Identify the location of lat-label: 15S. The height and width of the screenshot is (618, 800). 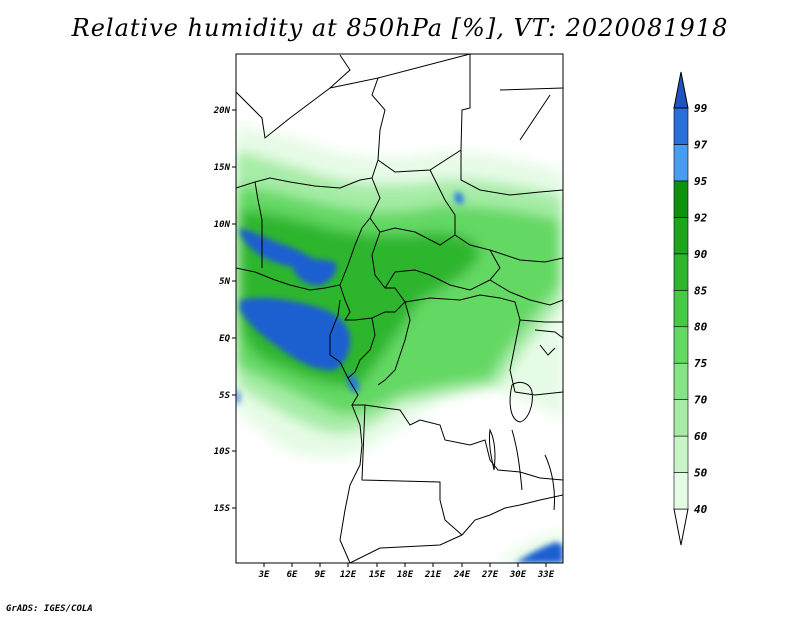
(222, 509).